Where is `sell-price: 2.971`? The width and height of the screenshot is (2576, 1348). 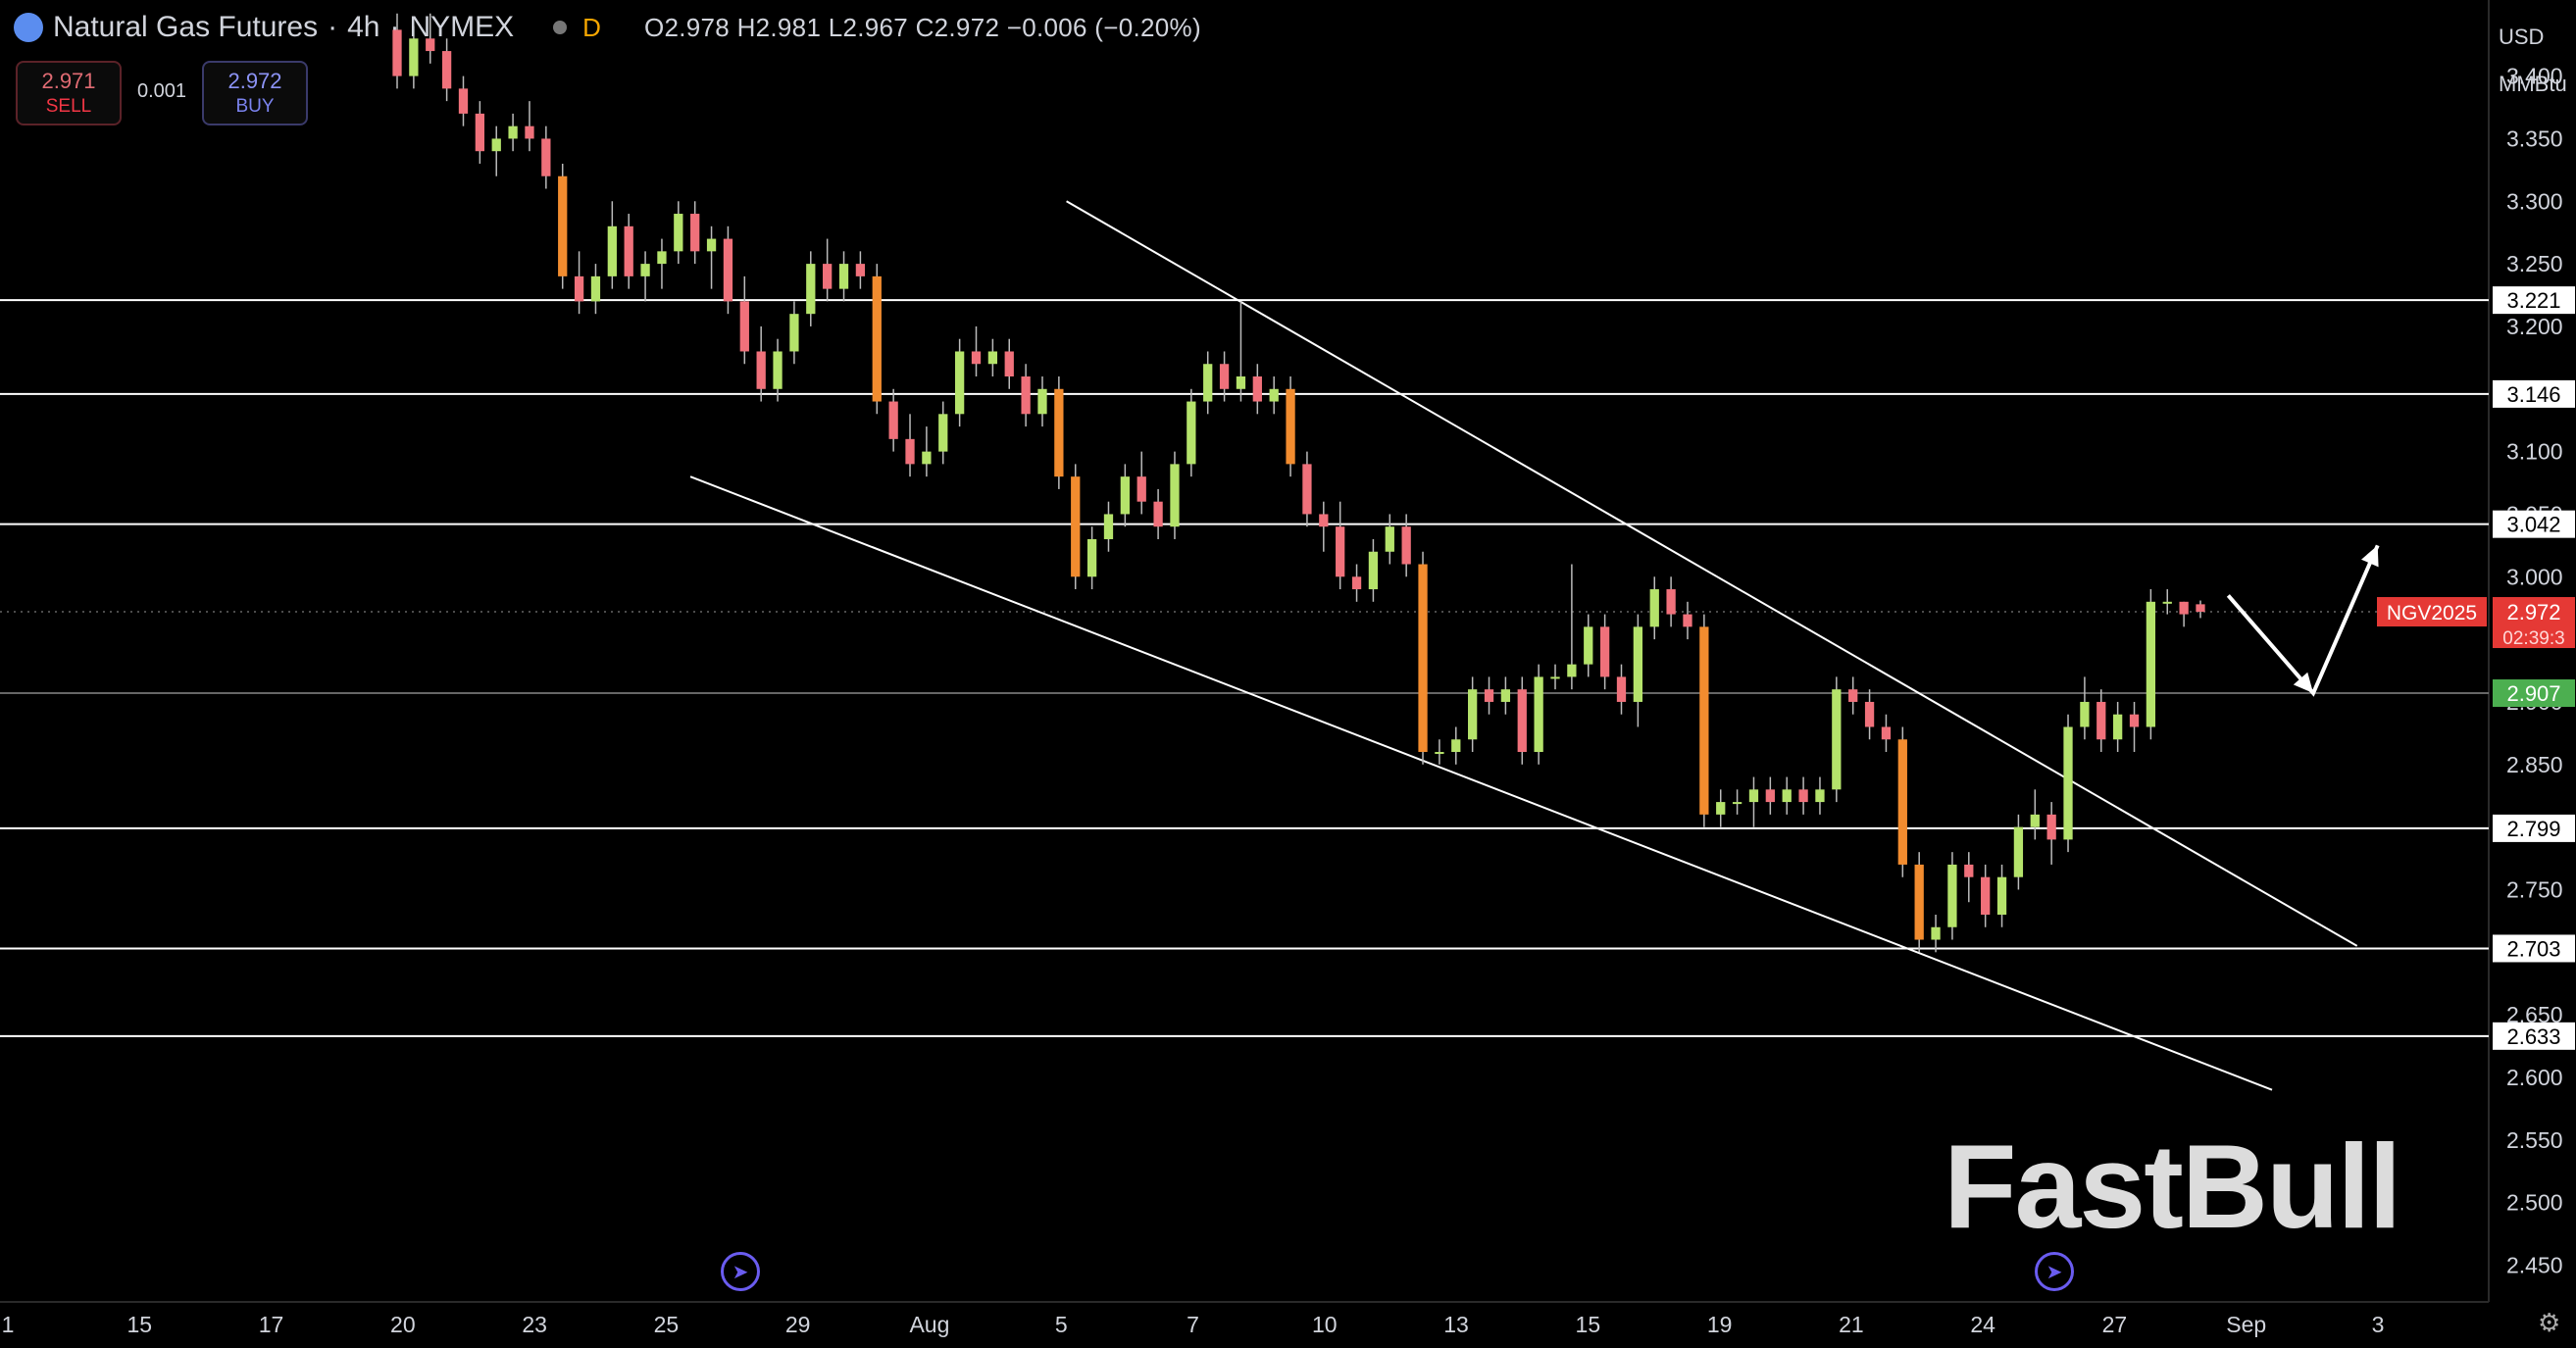
sell-price: 2.971 is located at coordinates (68, 81).